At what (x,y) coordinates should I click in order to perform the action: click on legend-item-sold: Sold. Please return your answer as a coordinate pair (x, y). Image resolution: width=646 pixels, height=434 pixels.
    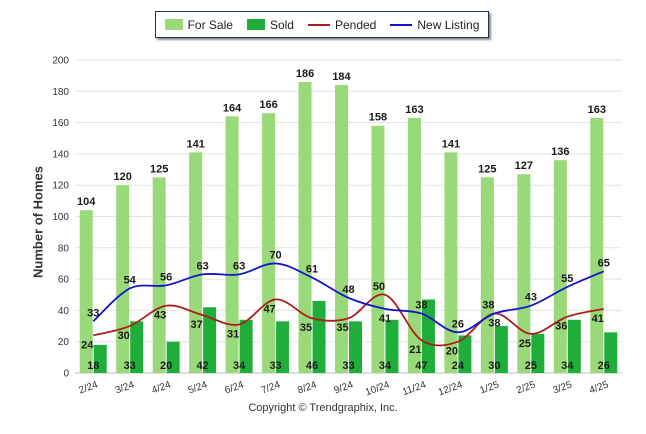
    Looking at the image, I should click on (270, 24).